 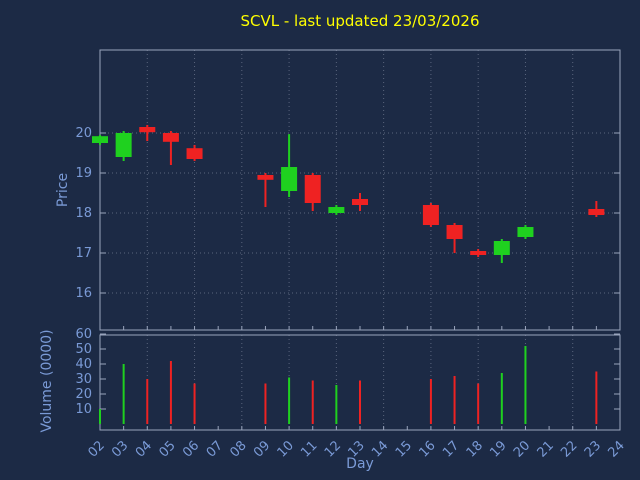 What do you see at coordinates (83, 364) in the screenshot?
I see `svg-text: 40` at bounding box center [83, 364].